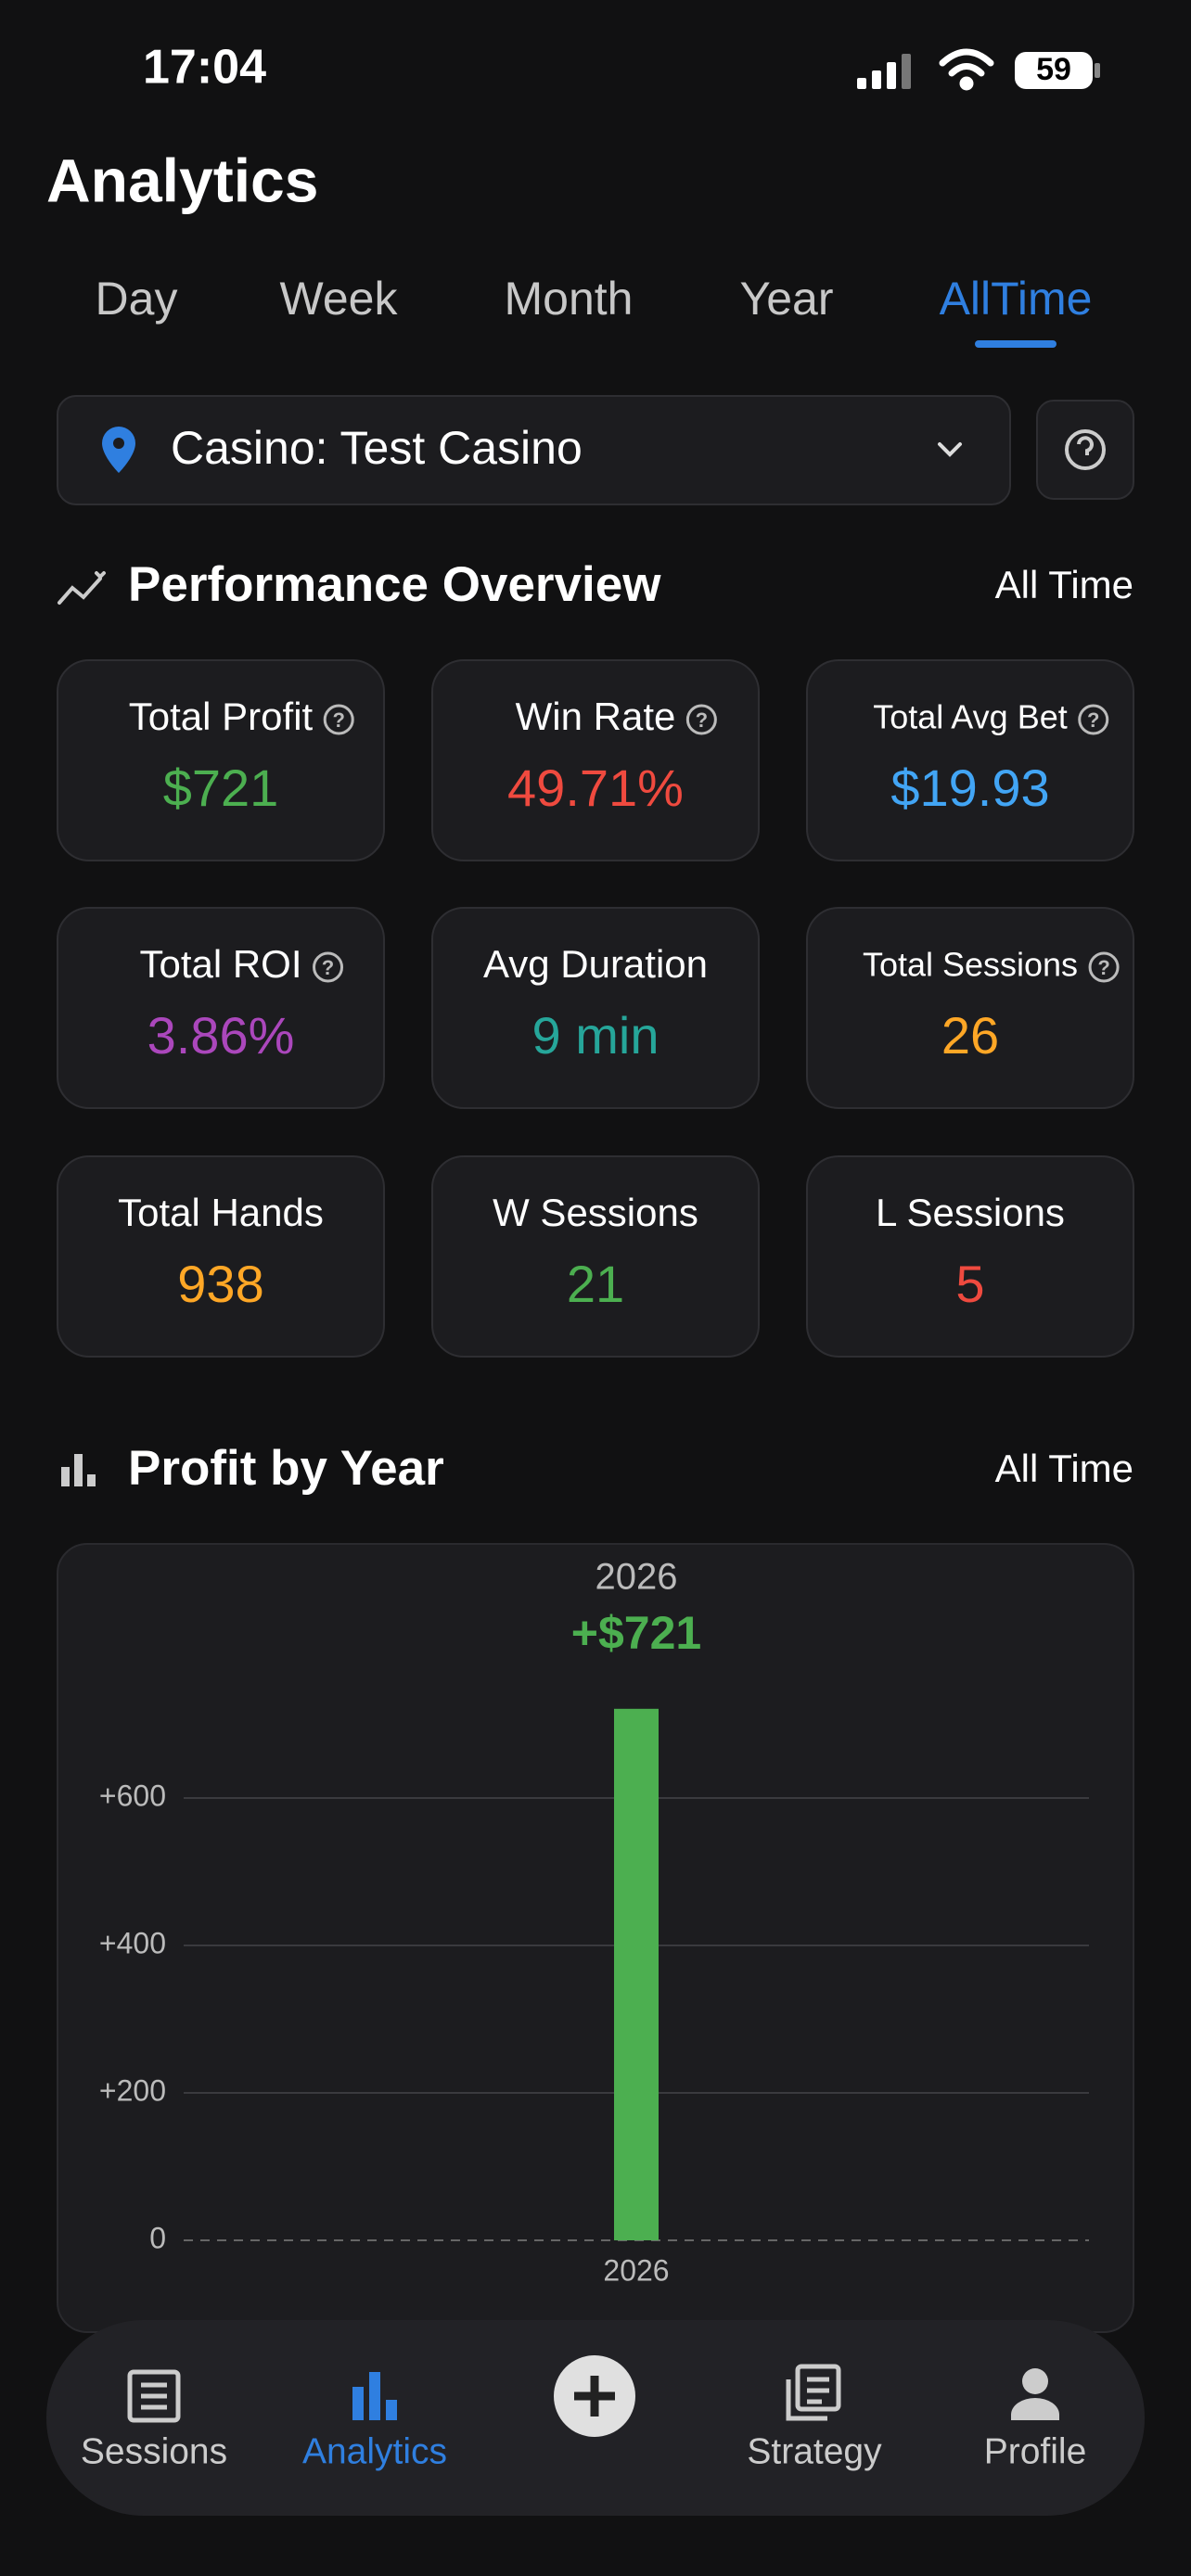  I want to click on stat-value: 9 min, so click(596, 1035).